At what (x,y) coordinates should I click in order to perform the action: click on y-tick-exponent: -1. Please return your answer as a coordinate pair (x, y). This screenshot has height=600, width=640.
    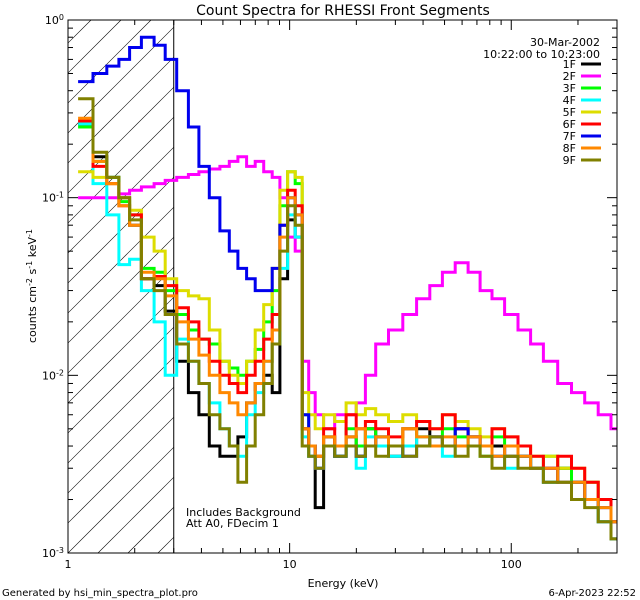
    Looking at the image, I should click on (60, 194).